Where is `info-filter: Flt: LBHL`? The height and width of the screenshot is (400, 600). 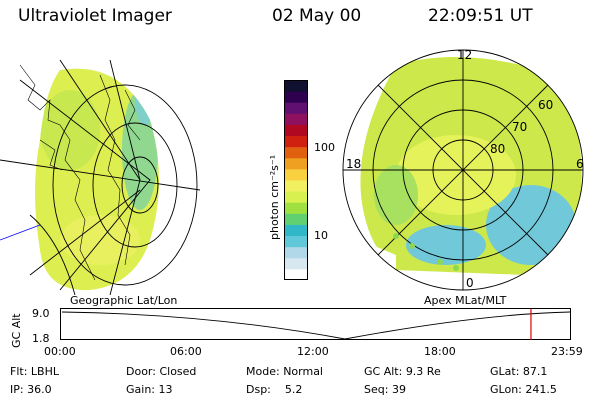
info-filter: Flt: LBHL is located at coordinates (34, 371).